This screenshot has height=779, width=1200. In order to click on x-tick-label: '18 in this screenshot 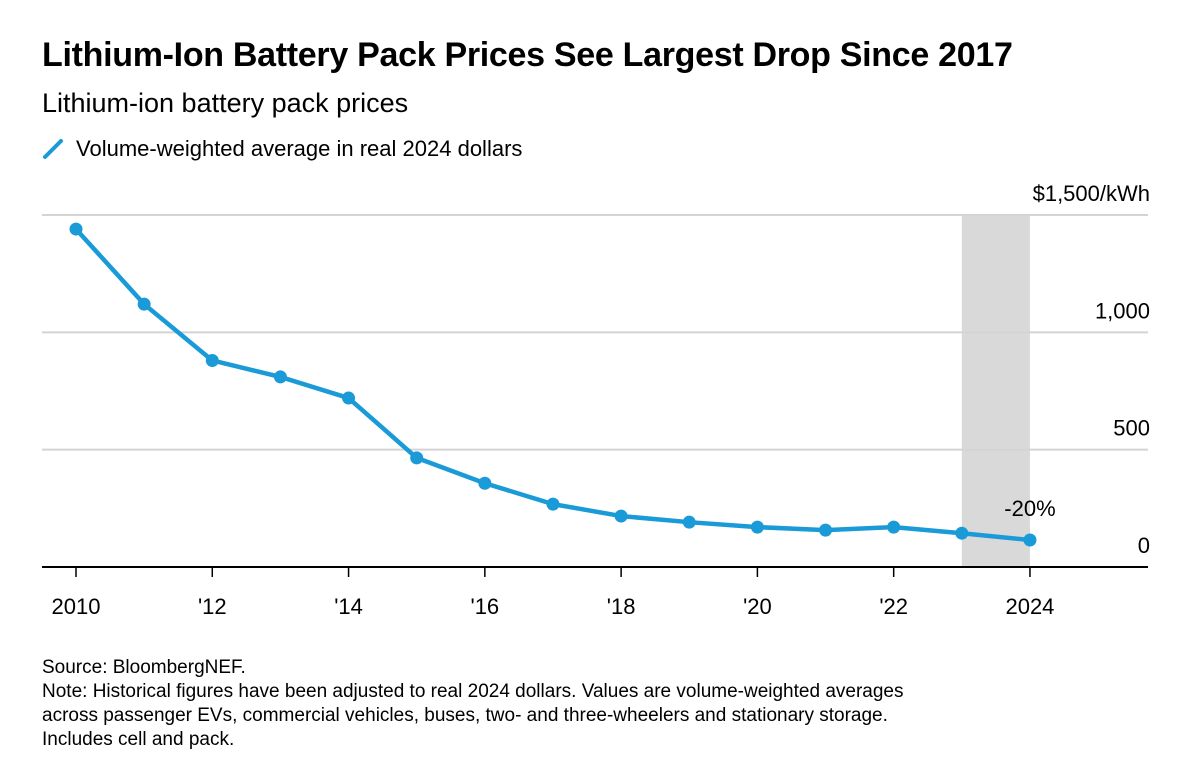, I will do `click(621, 606)`.